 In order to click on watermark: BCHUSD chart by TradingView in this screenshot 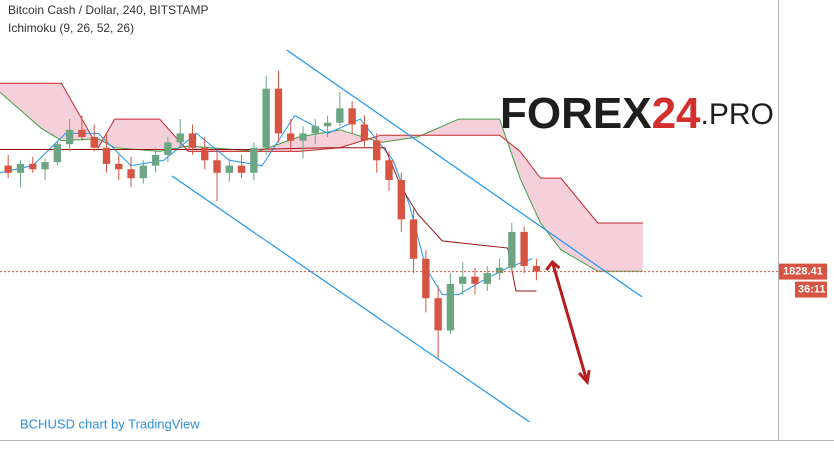, I will do `click(110, 423)`.